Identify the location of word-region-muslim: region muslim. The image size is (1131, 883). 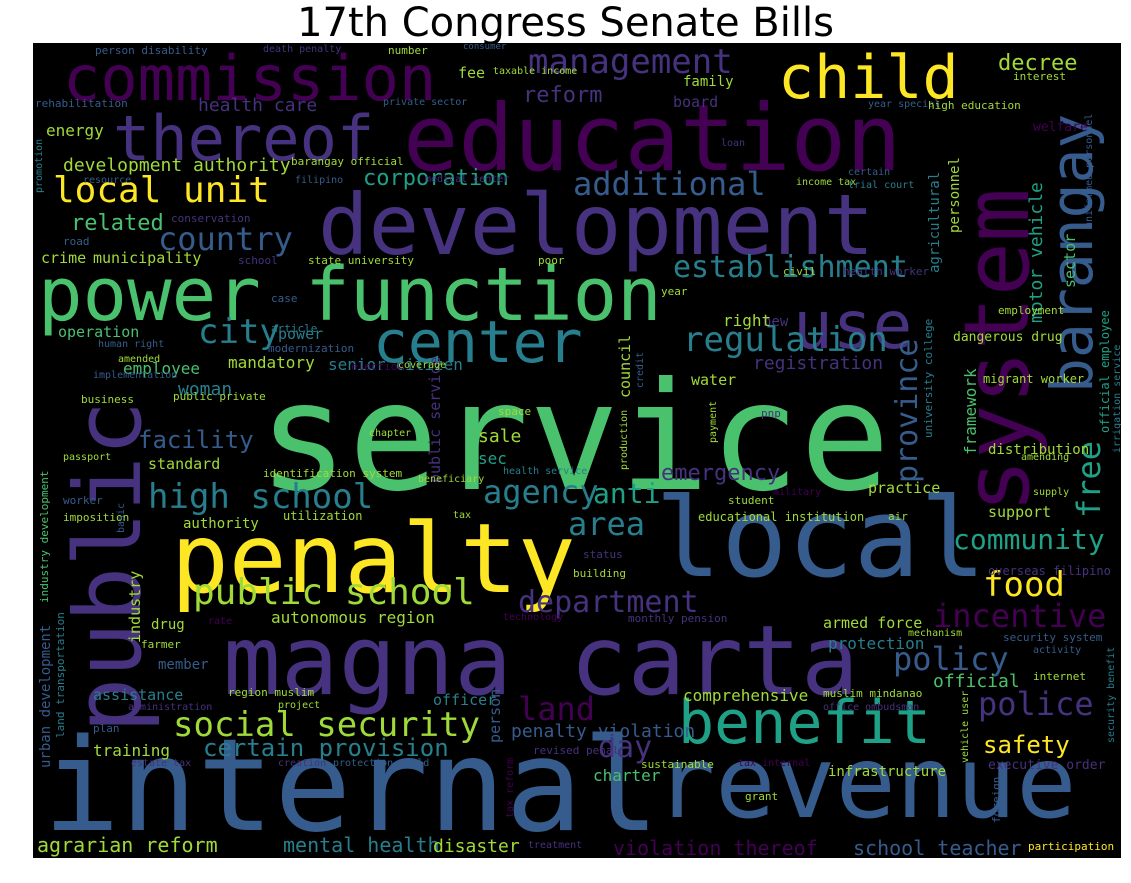
(271, 692).